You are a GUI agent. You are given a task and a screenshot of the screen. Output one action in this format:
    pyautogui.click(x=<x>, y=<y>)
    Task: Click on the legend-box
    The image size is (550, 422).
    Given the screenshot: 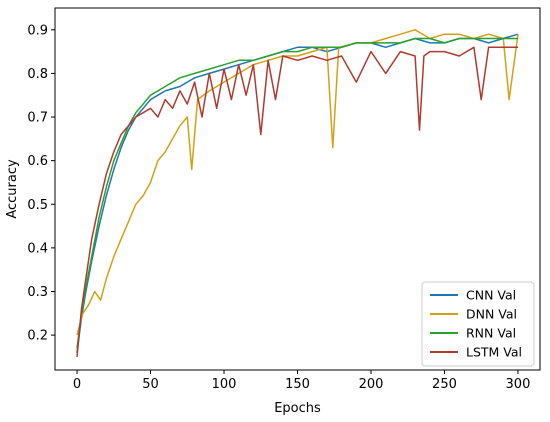 What is the action you would take?
    pyautogui.click(x=478, y=324)
    